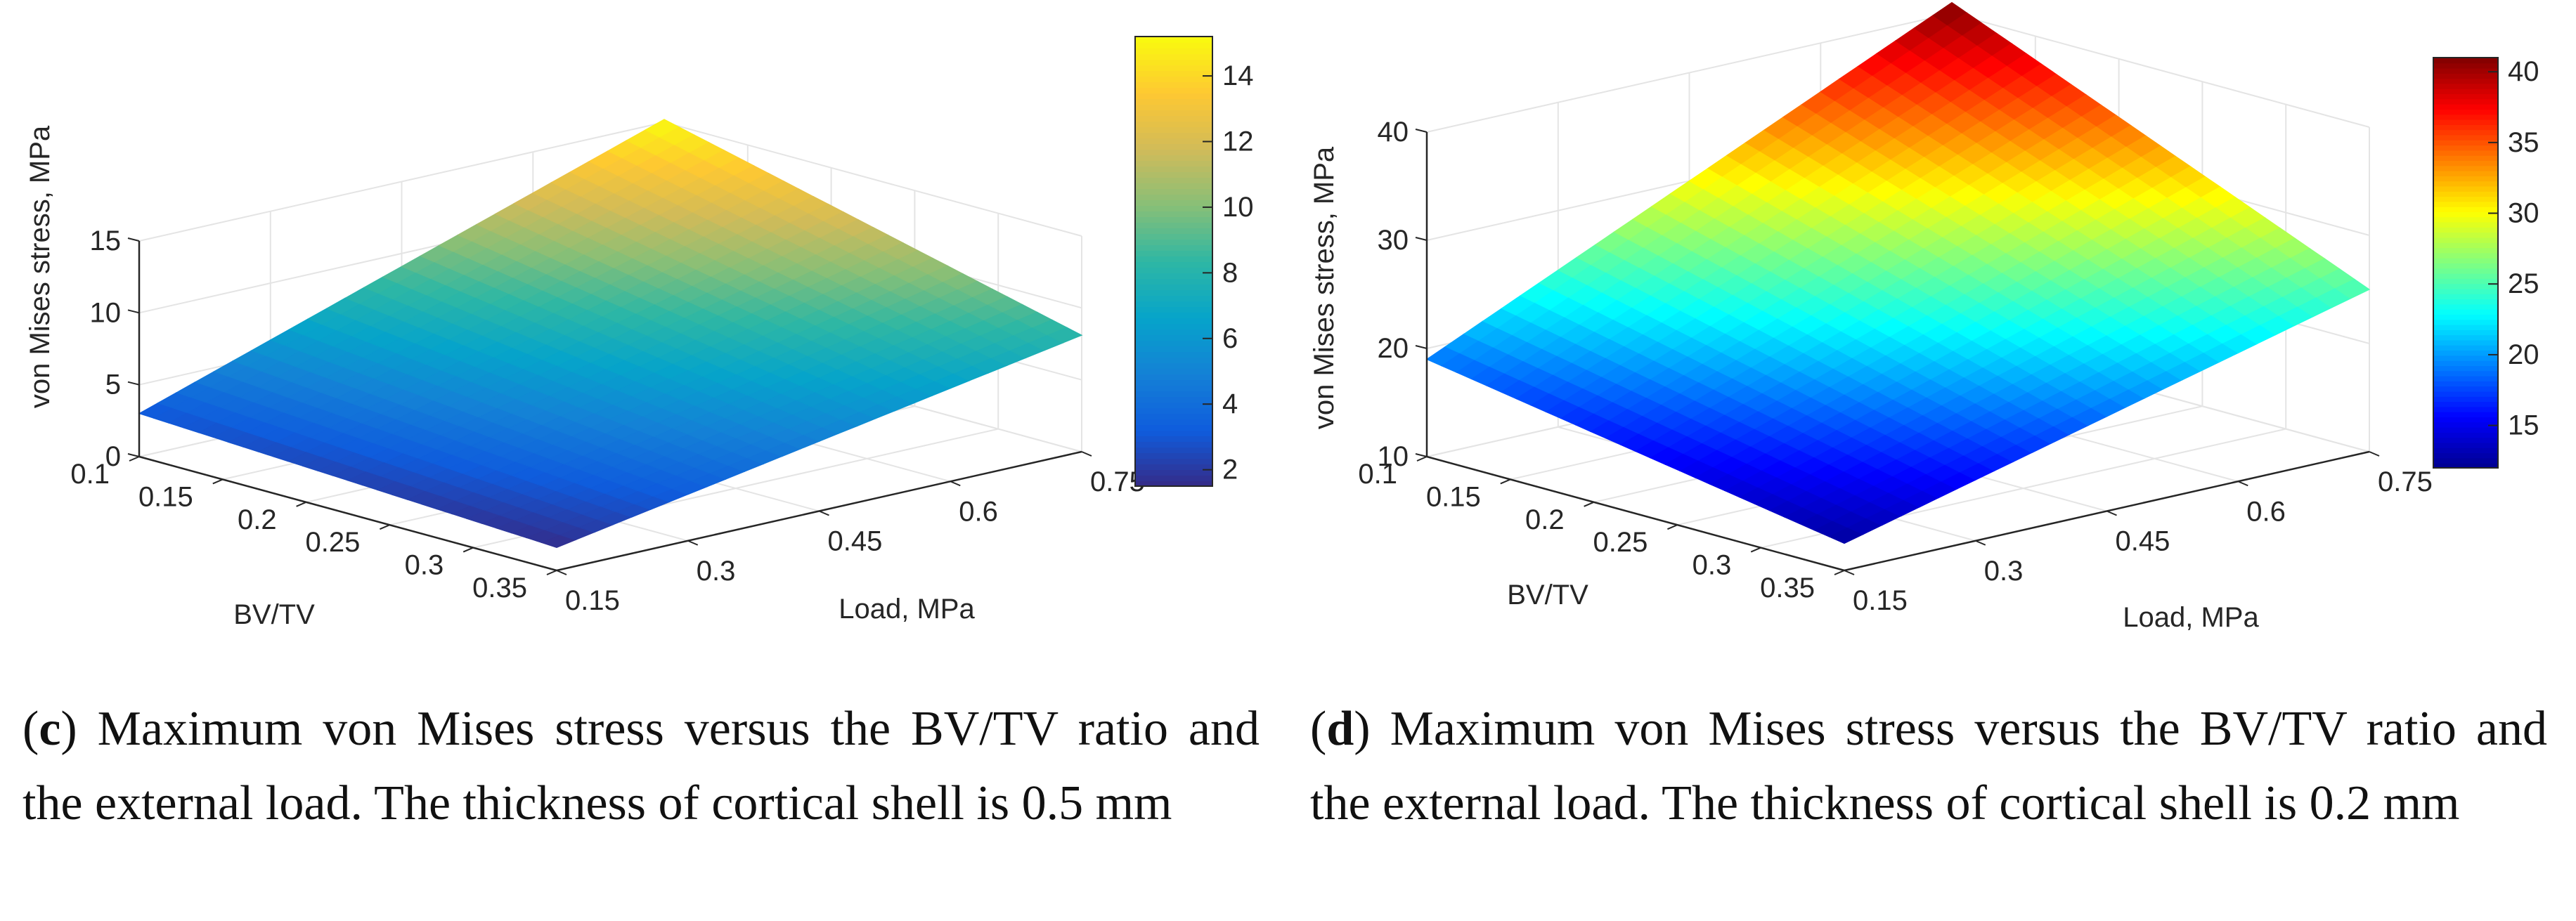 This screenshot has width=2576, height=921. What do you see at coordinates (2405, 481) in the screenshot?
I see `y-tick-label-4: 0.75` at bounding box center [2405, 481].